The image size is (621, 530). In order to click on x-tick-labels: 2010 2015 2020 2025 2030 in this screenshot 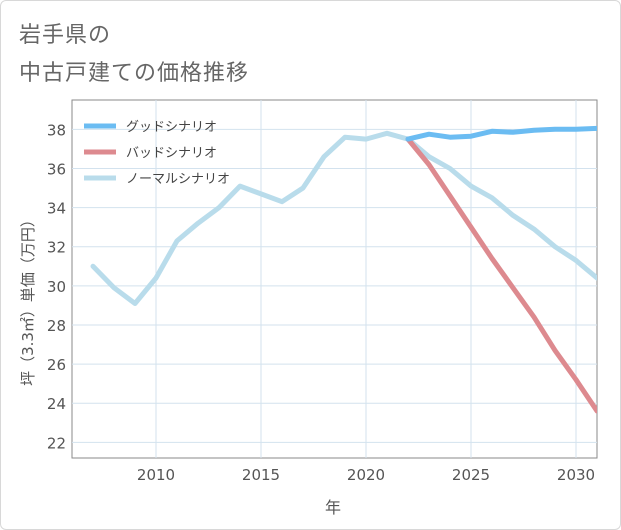, I will do `click(366, 475)`.